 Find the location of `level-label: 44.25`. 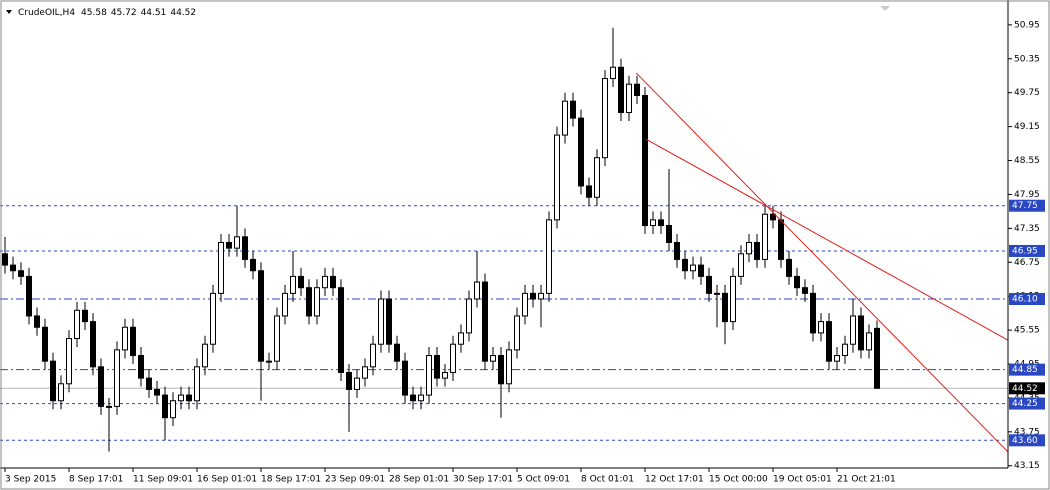

level-label: 44.25 is located at coordinates (1027, 403).